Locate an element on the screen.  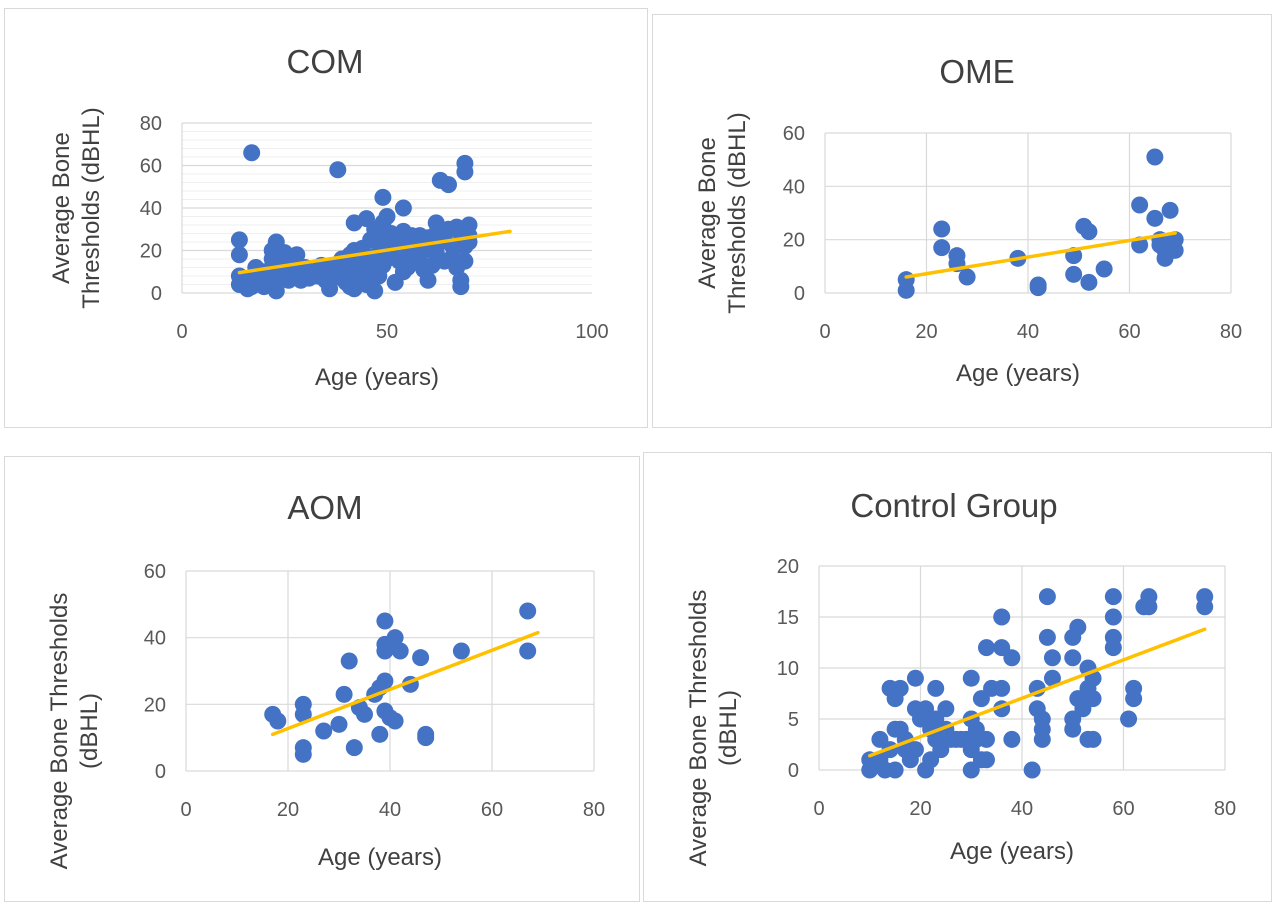
y-tick-label: 15 is located at coordinates (788, 618).